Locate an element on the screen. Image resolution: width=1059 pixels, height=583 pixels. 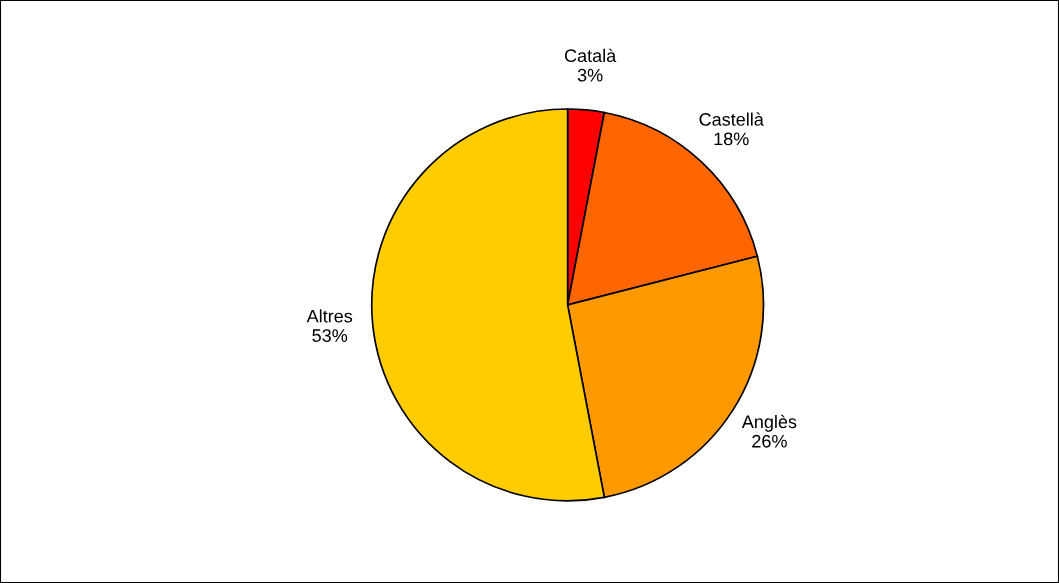
data-label: 26% is located at coordinates (769, 441).